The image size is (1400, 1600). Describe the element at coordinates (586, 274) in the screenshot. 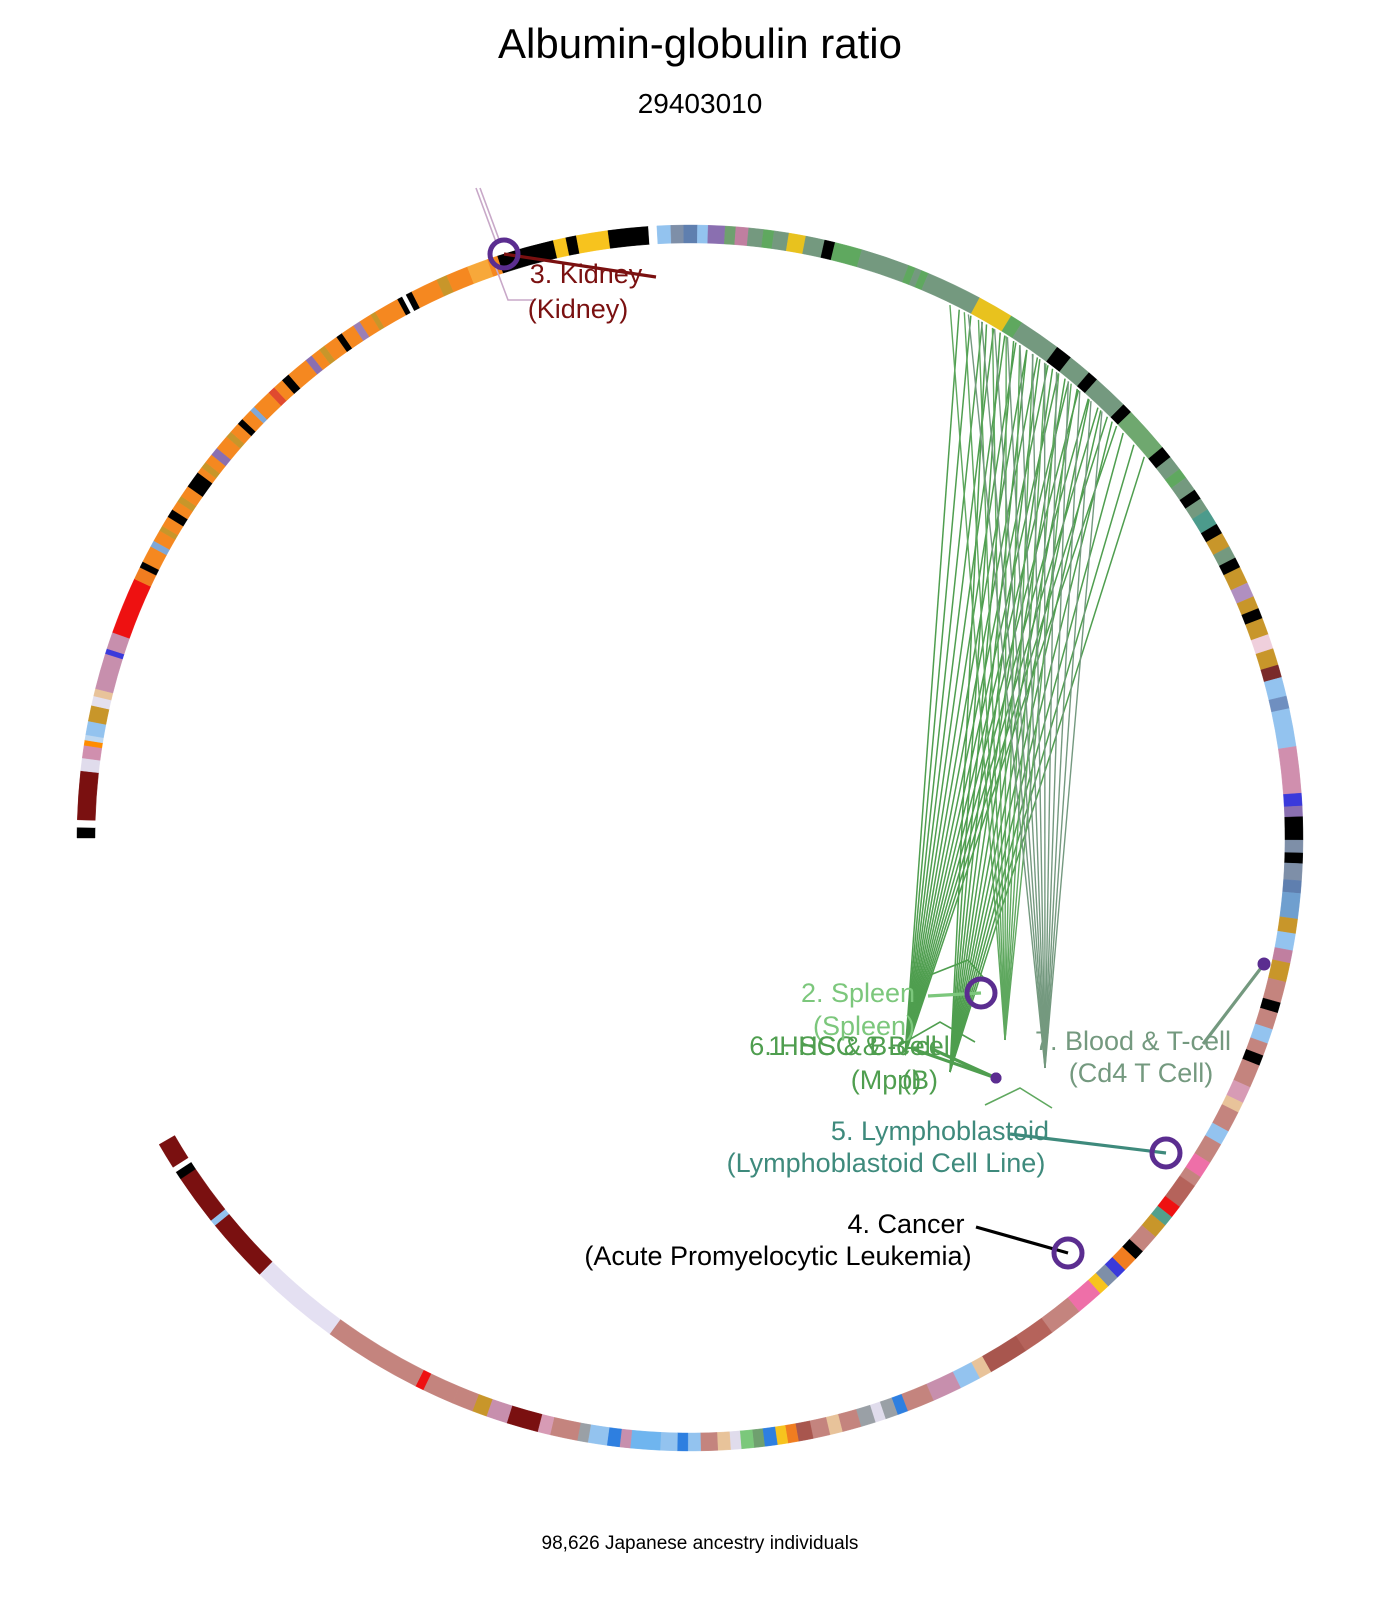

I see `annotation-label-name: 3. Kidney` at that location.